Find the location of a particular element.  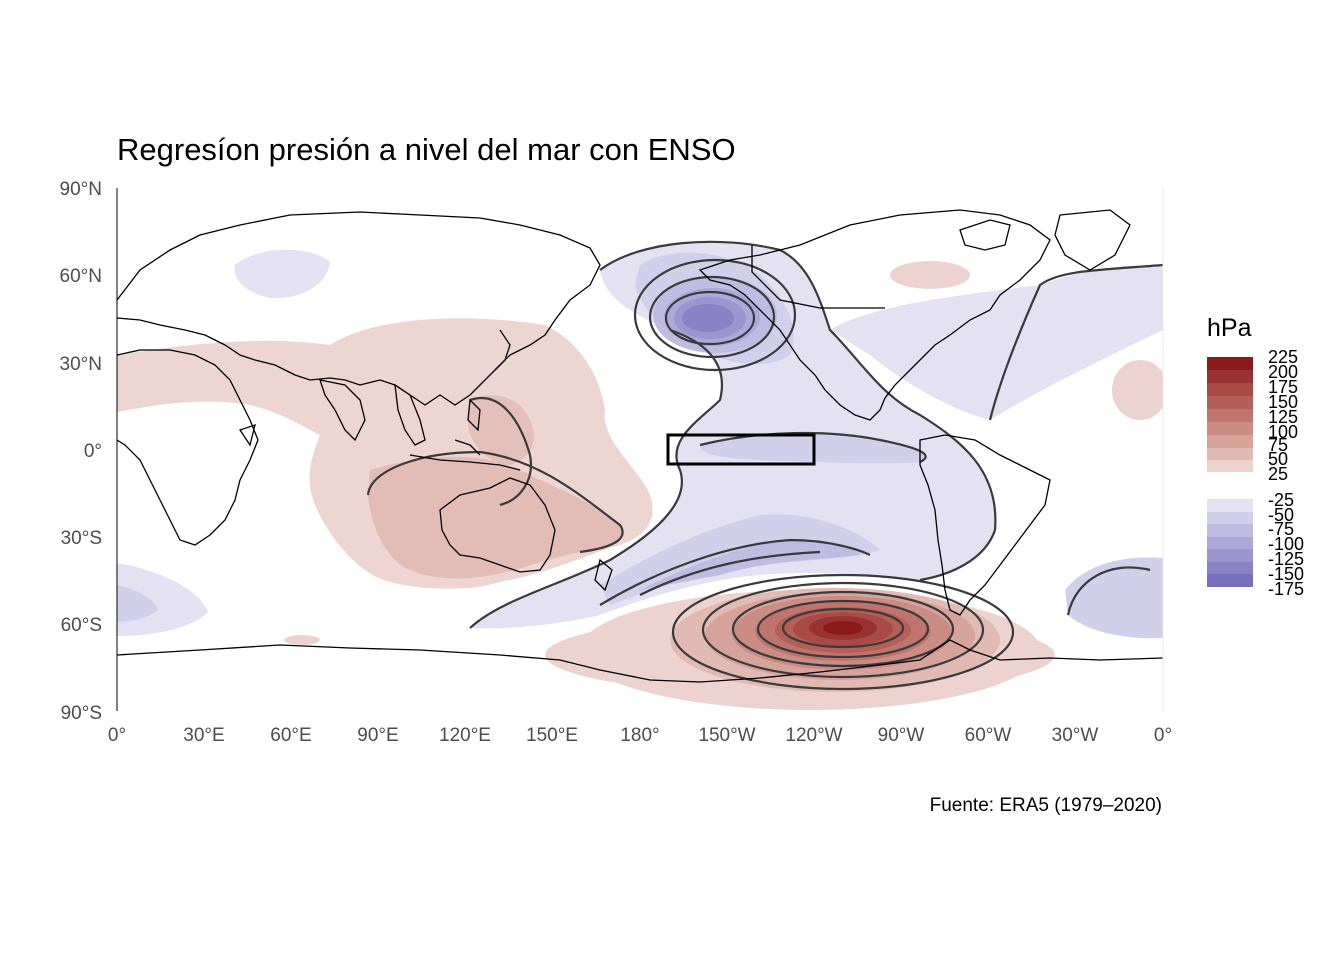

x-tick-label: 60°E is located at coordinates (290, 735).